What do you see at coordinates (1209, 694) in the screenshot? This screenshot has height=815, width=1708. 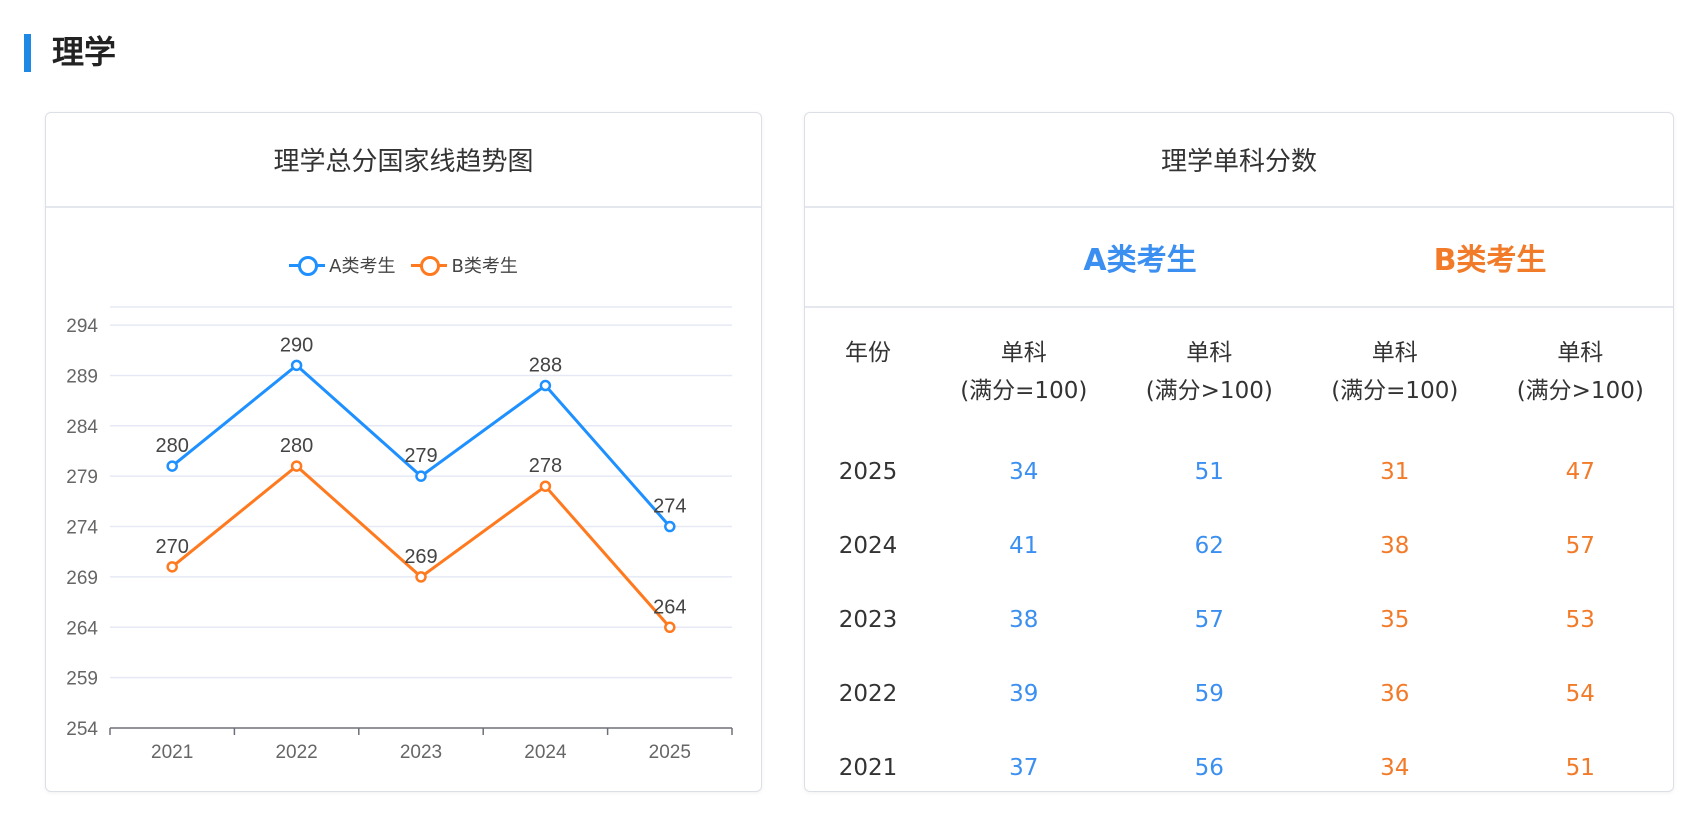 I see `cell-a-over100: 59` at bounding box center [1209, 694].